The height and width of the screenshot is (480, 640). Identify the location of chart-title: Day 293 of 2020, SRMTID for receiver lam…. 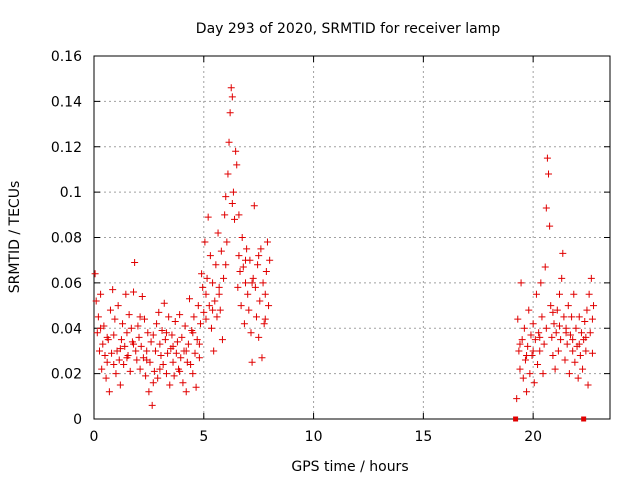
(348, 29).